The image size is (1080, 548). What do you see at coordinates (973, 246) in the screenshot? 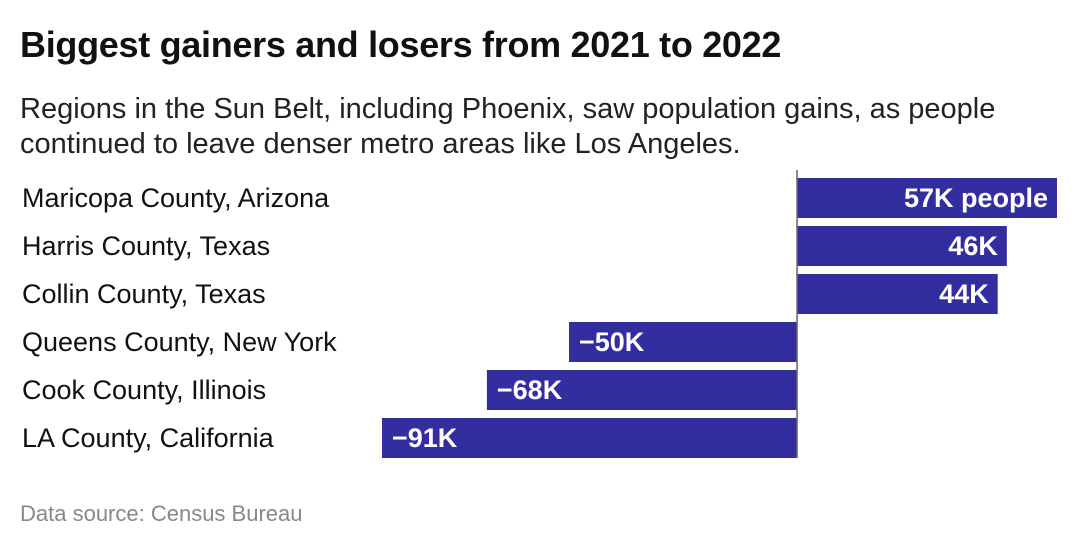
I see `data-label: 46K` at bounding box center [973, 246].